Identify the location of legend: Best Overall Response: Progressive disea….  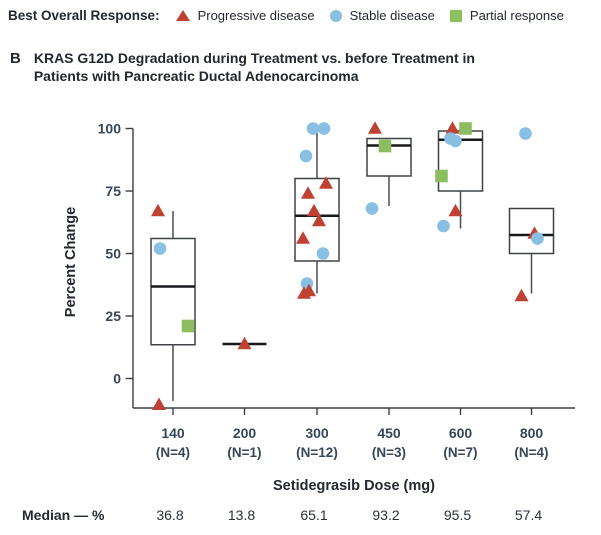
(293, 15).